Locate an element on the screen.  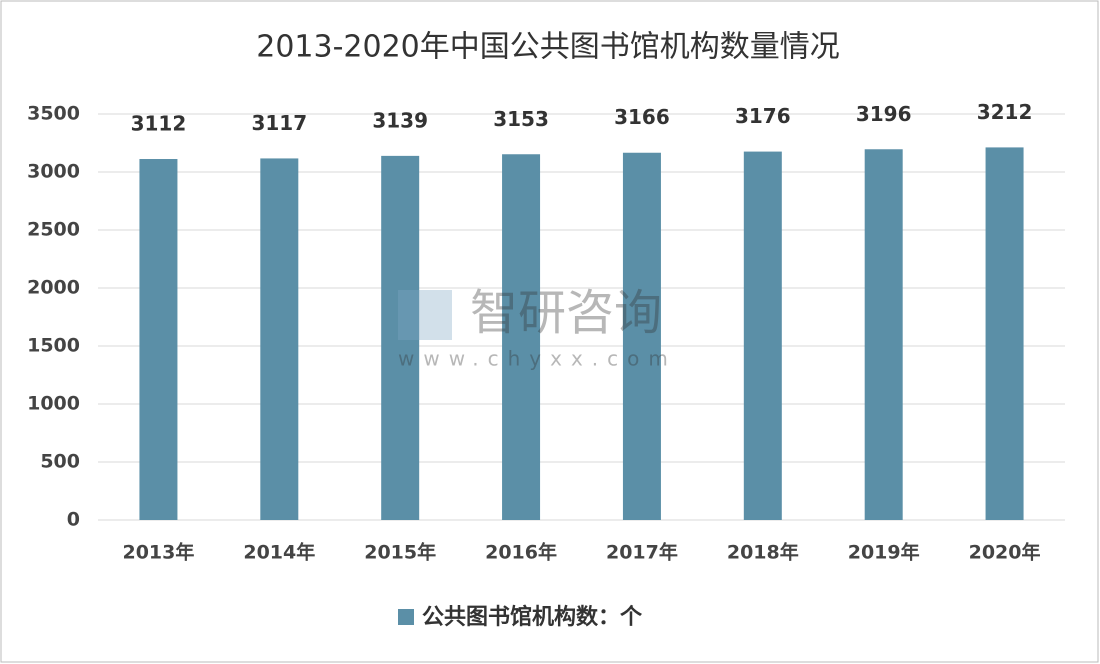
y-tick-label: 0 is located at coordinates (73, 520).